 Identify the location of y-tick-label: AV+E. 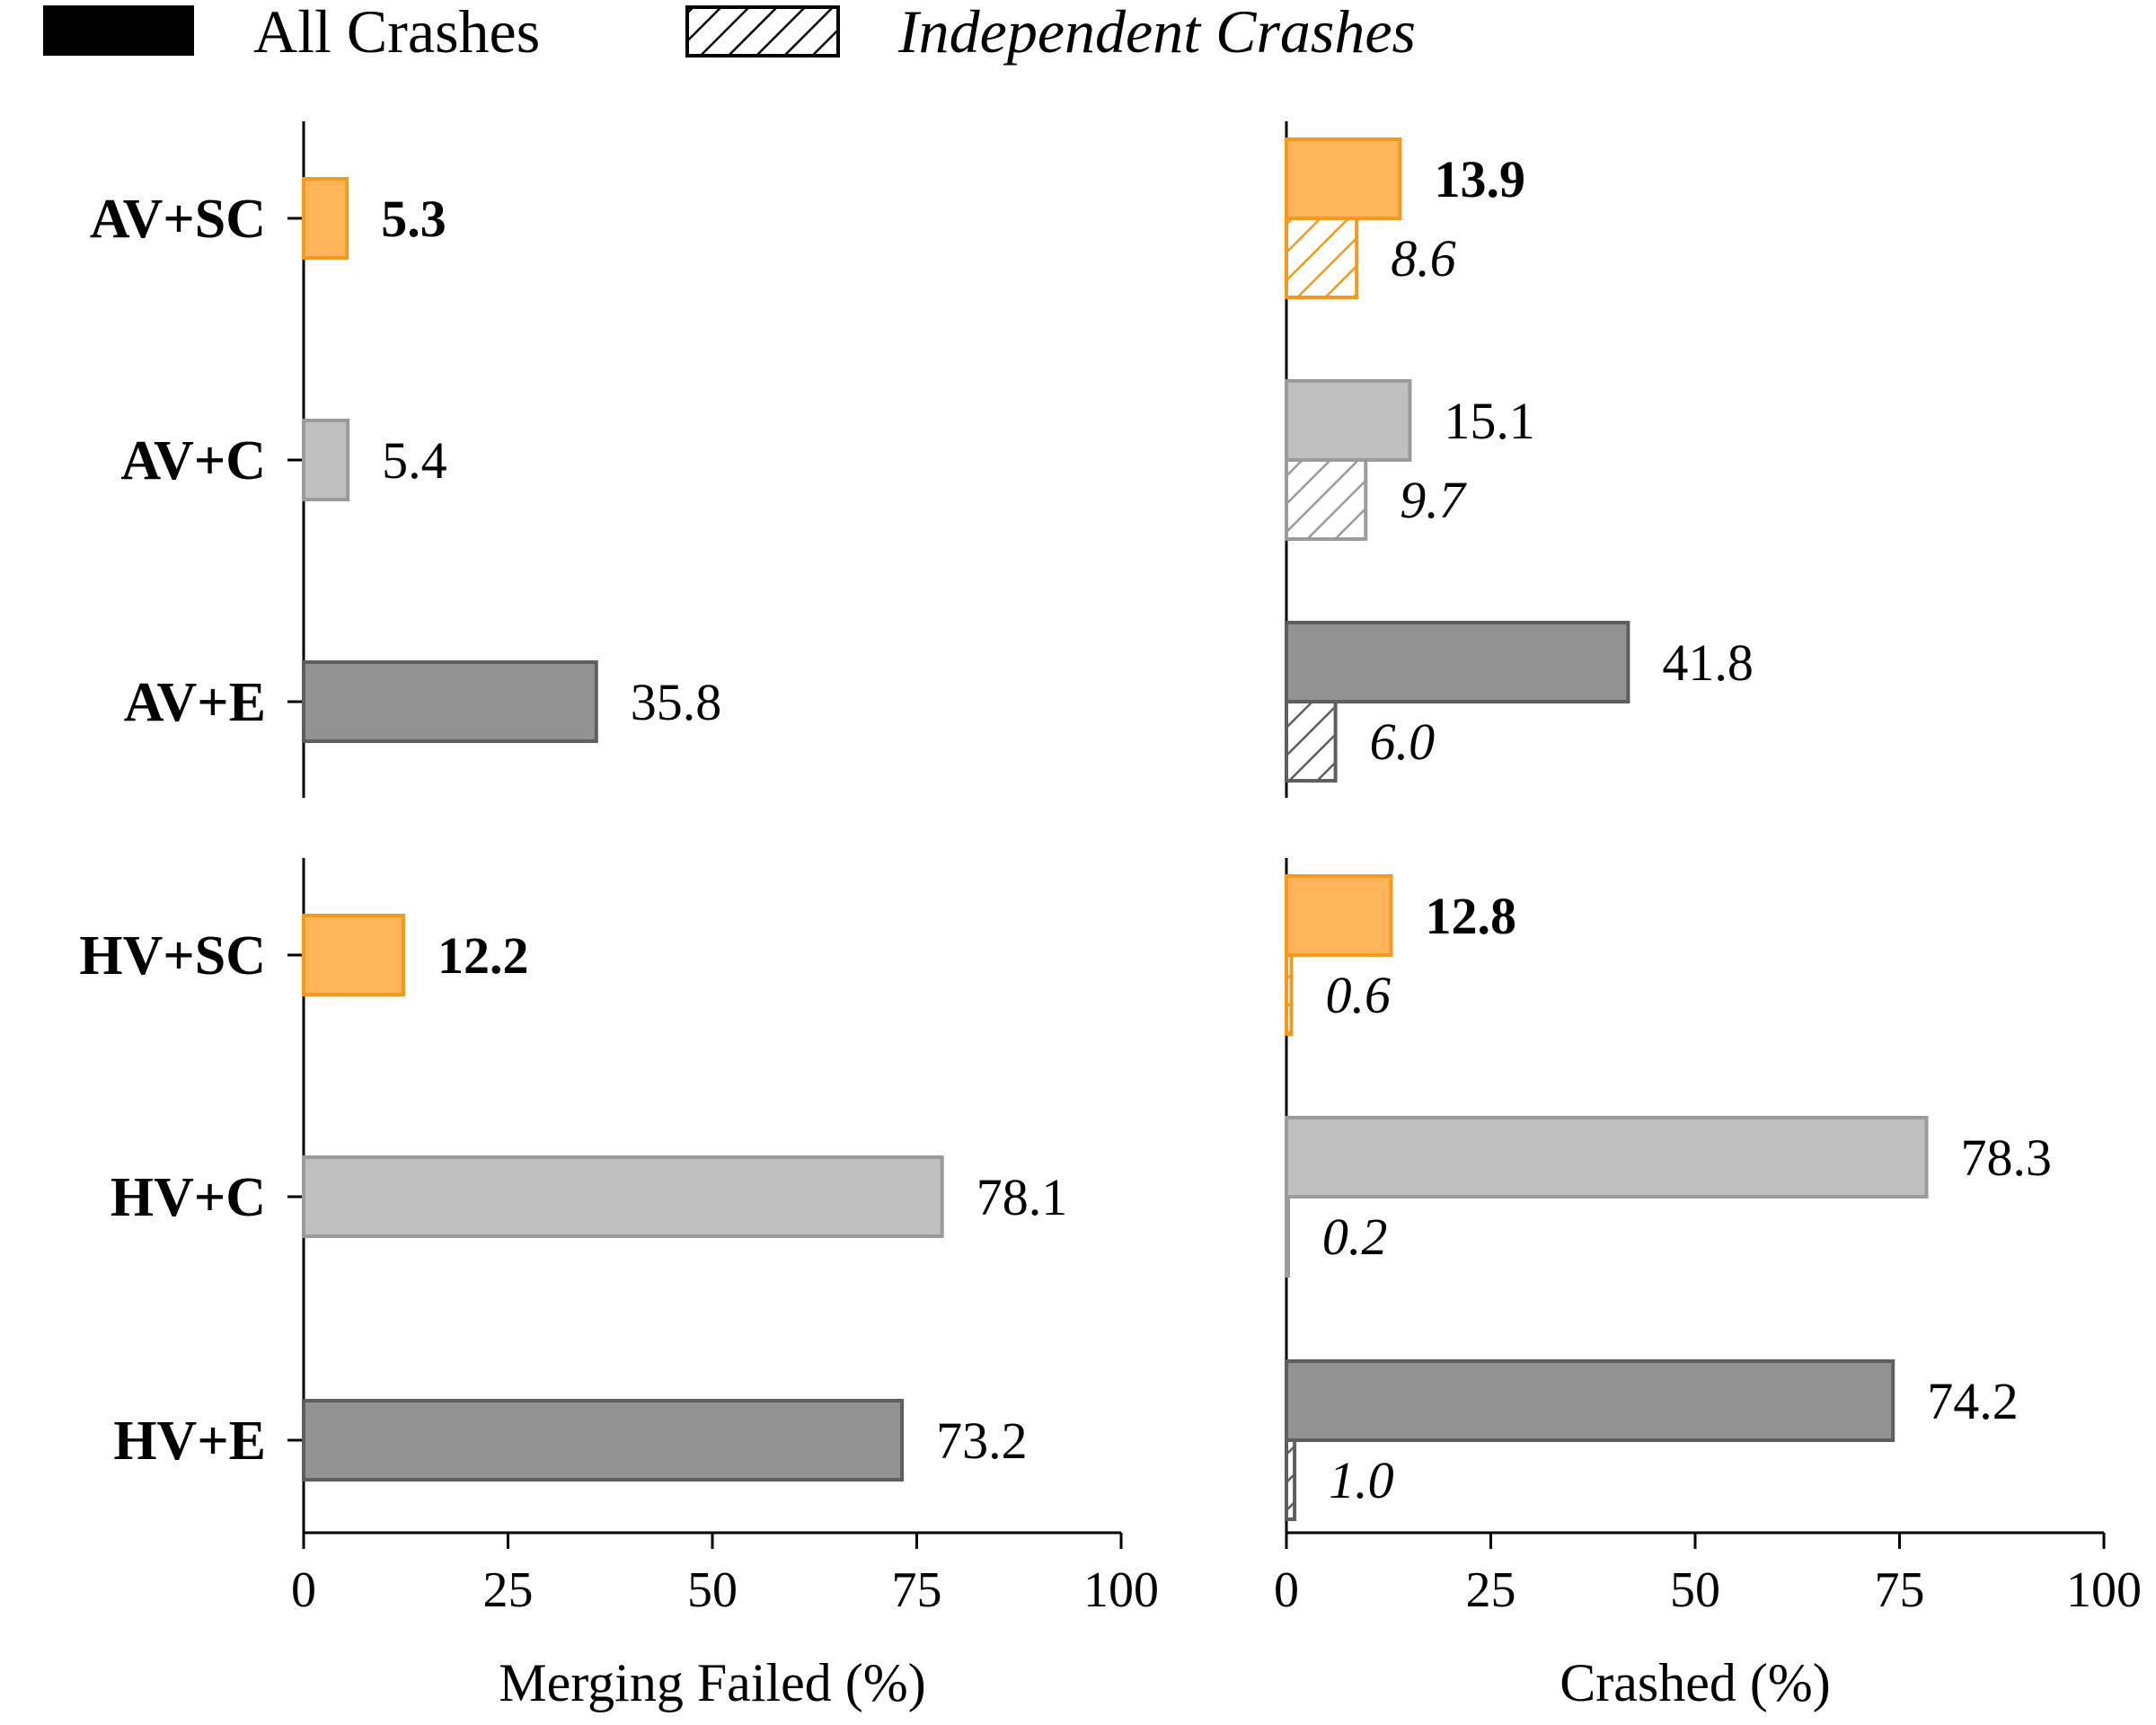
(195, 702).